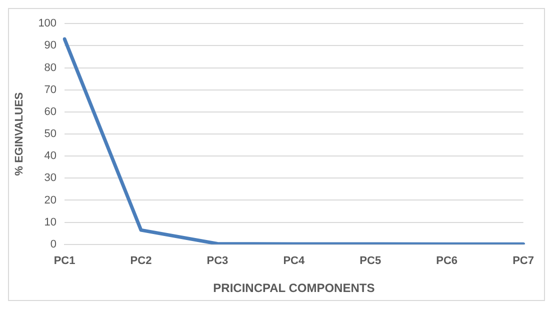 The height and width of the screenshot is (309, 553). Describe the element at coordinates (447, 261) in the screenshot. I see `x-tick-label: PC6` at that location.